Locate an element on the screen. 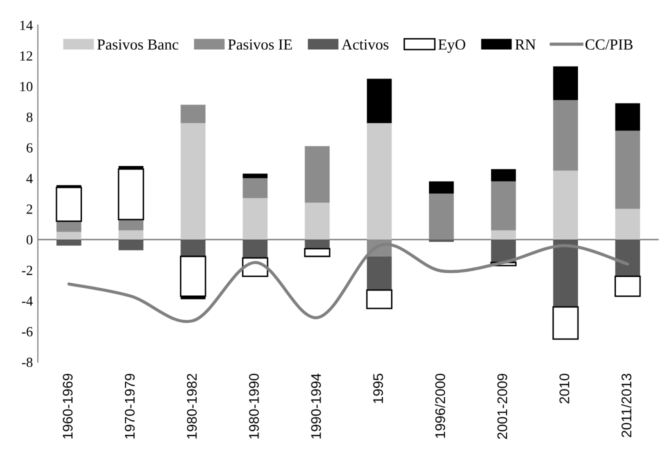 The image size is (664, 456). y-tick-label: 14 is located at coordinates (26, 25).